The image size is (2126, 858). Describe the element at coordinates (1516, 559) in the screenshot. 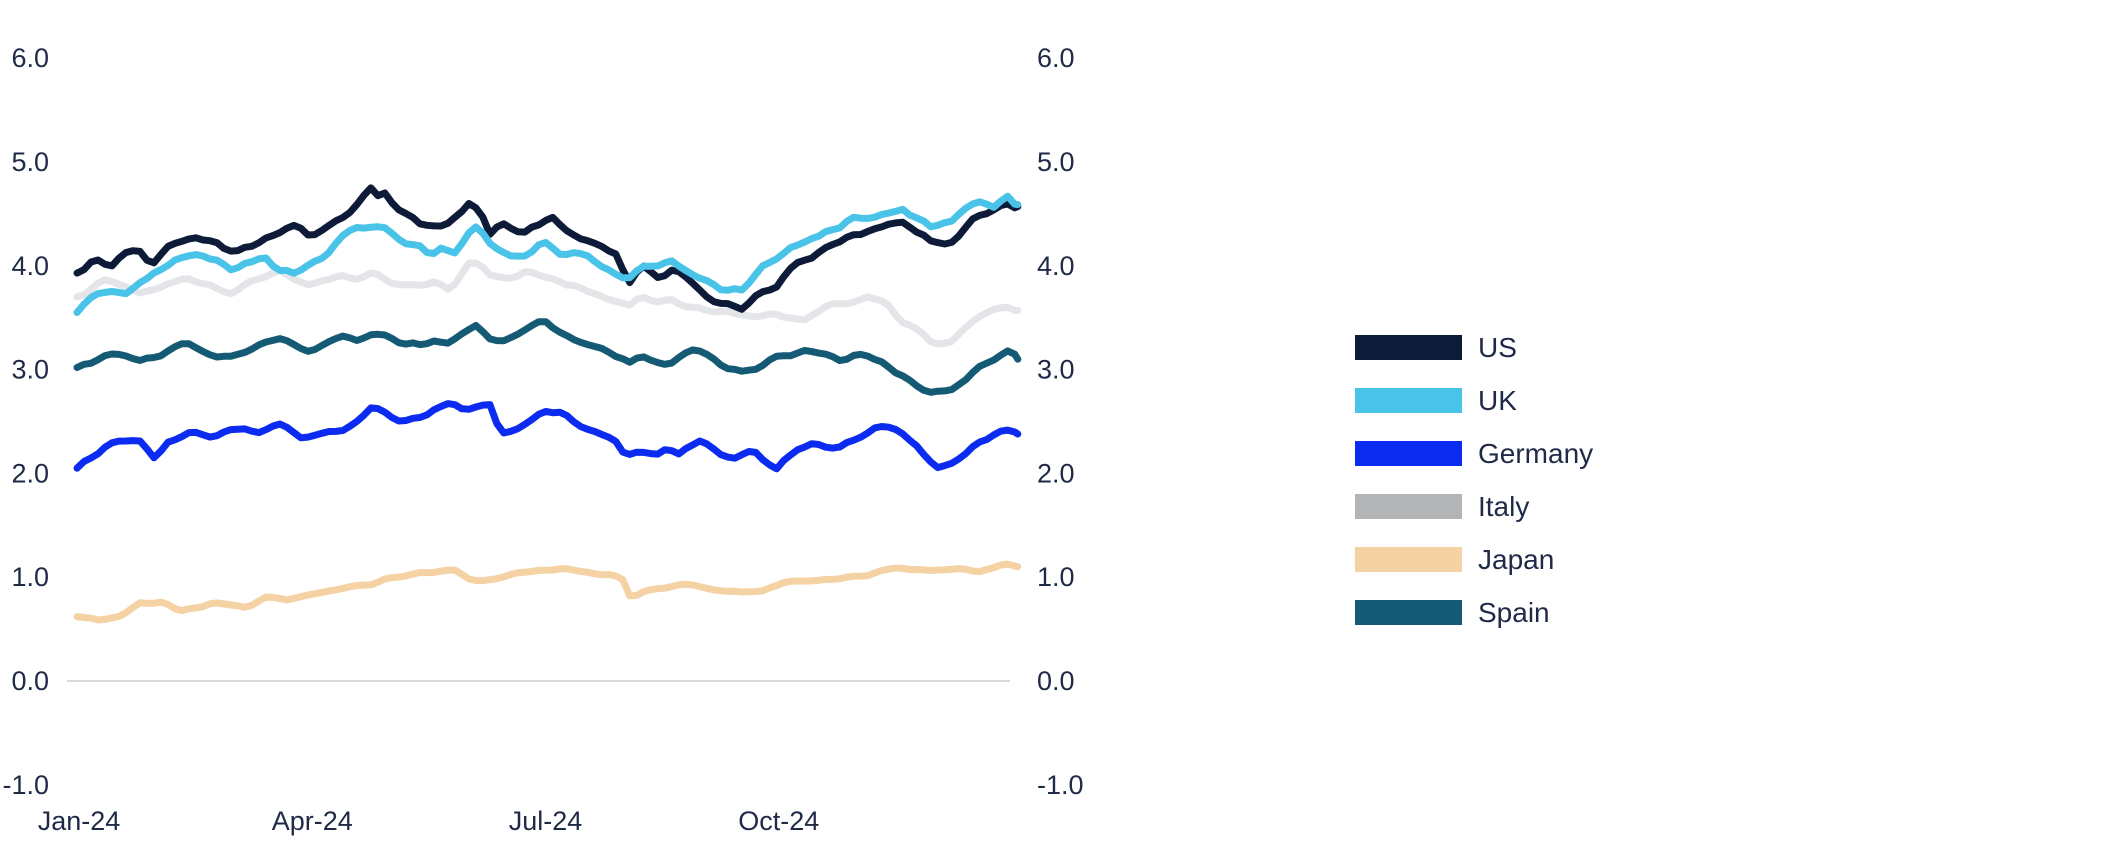

I see `legend-label-japan: Japan` at that location.